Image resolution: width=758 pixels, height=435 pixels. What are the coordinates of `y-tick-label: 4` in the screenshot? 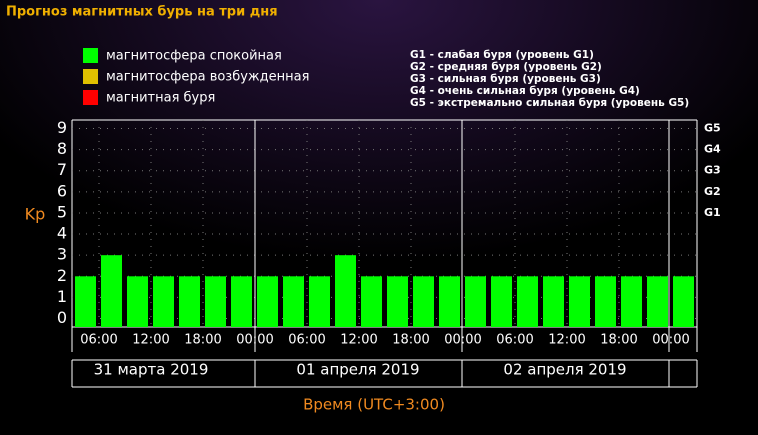 It's located at (62, 233).